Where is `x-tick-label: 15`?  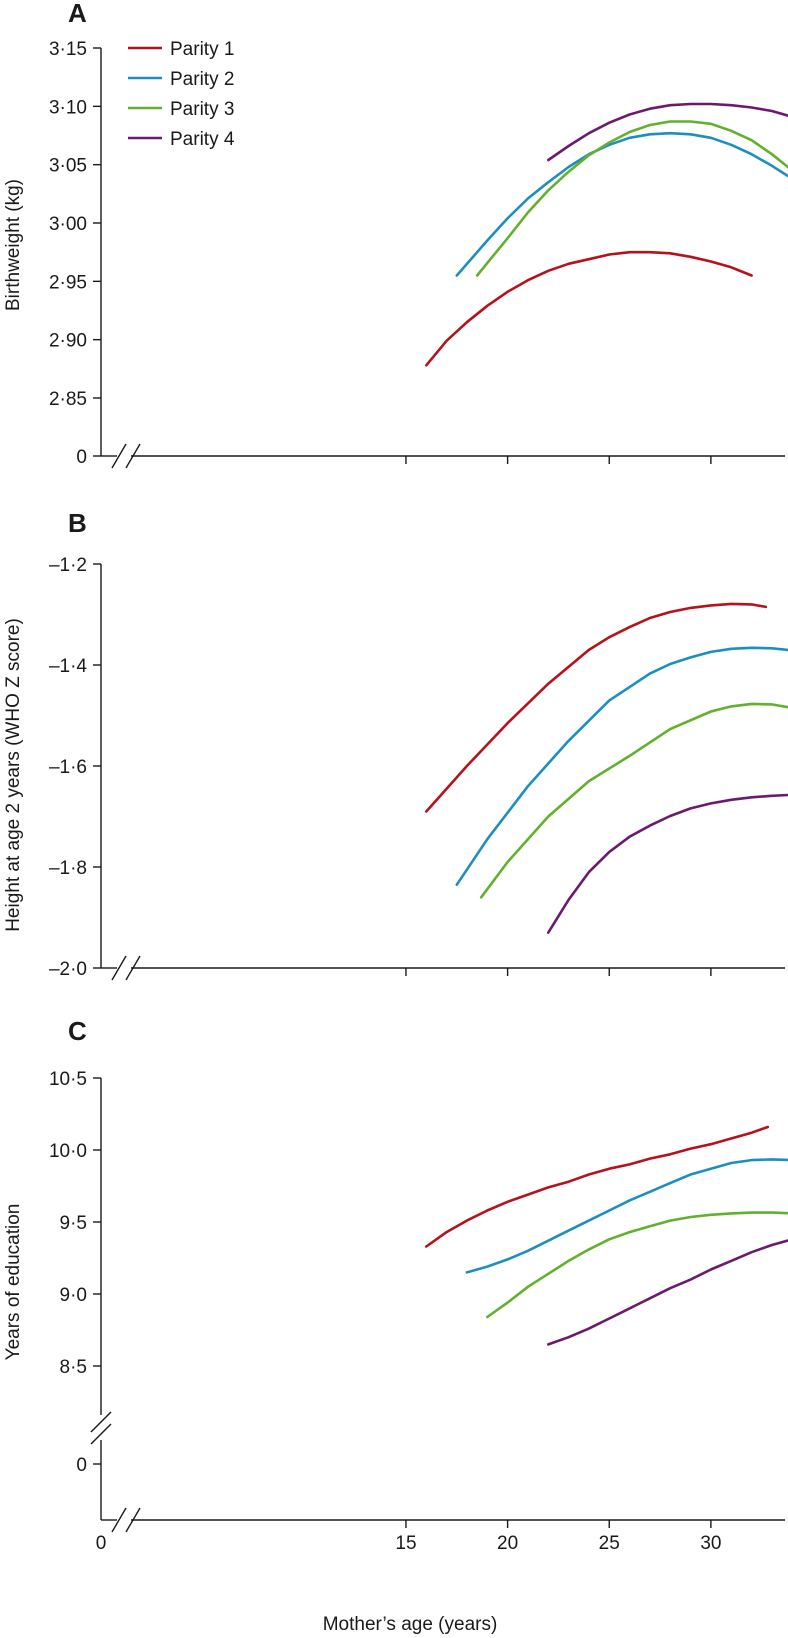 x-tick-label: 15 is located at coordinates (405, 1543).